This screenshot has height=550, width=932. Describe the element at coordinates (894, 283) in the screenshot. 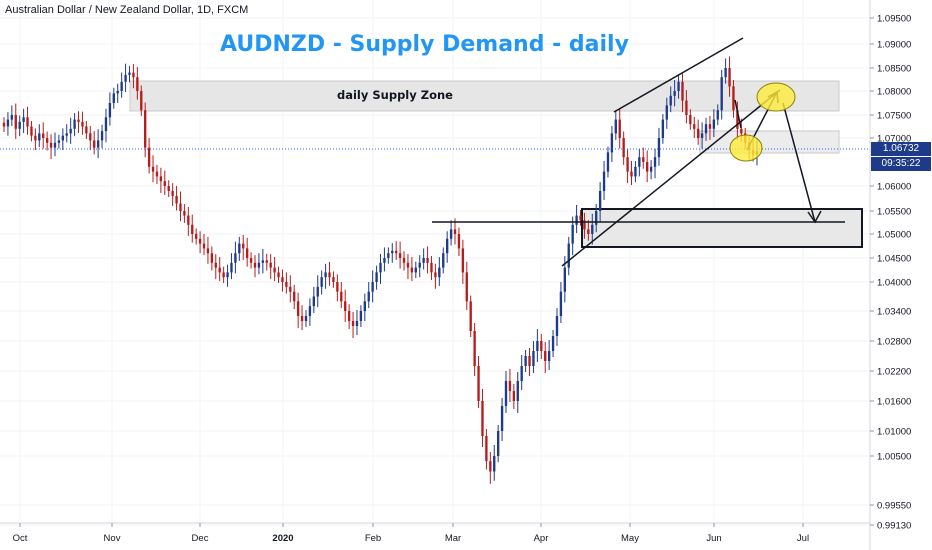

I see `price-tick-label: 1.04000` at that location.